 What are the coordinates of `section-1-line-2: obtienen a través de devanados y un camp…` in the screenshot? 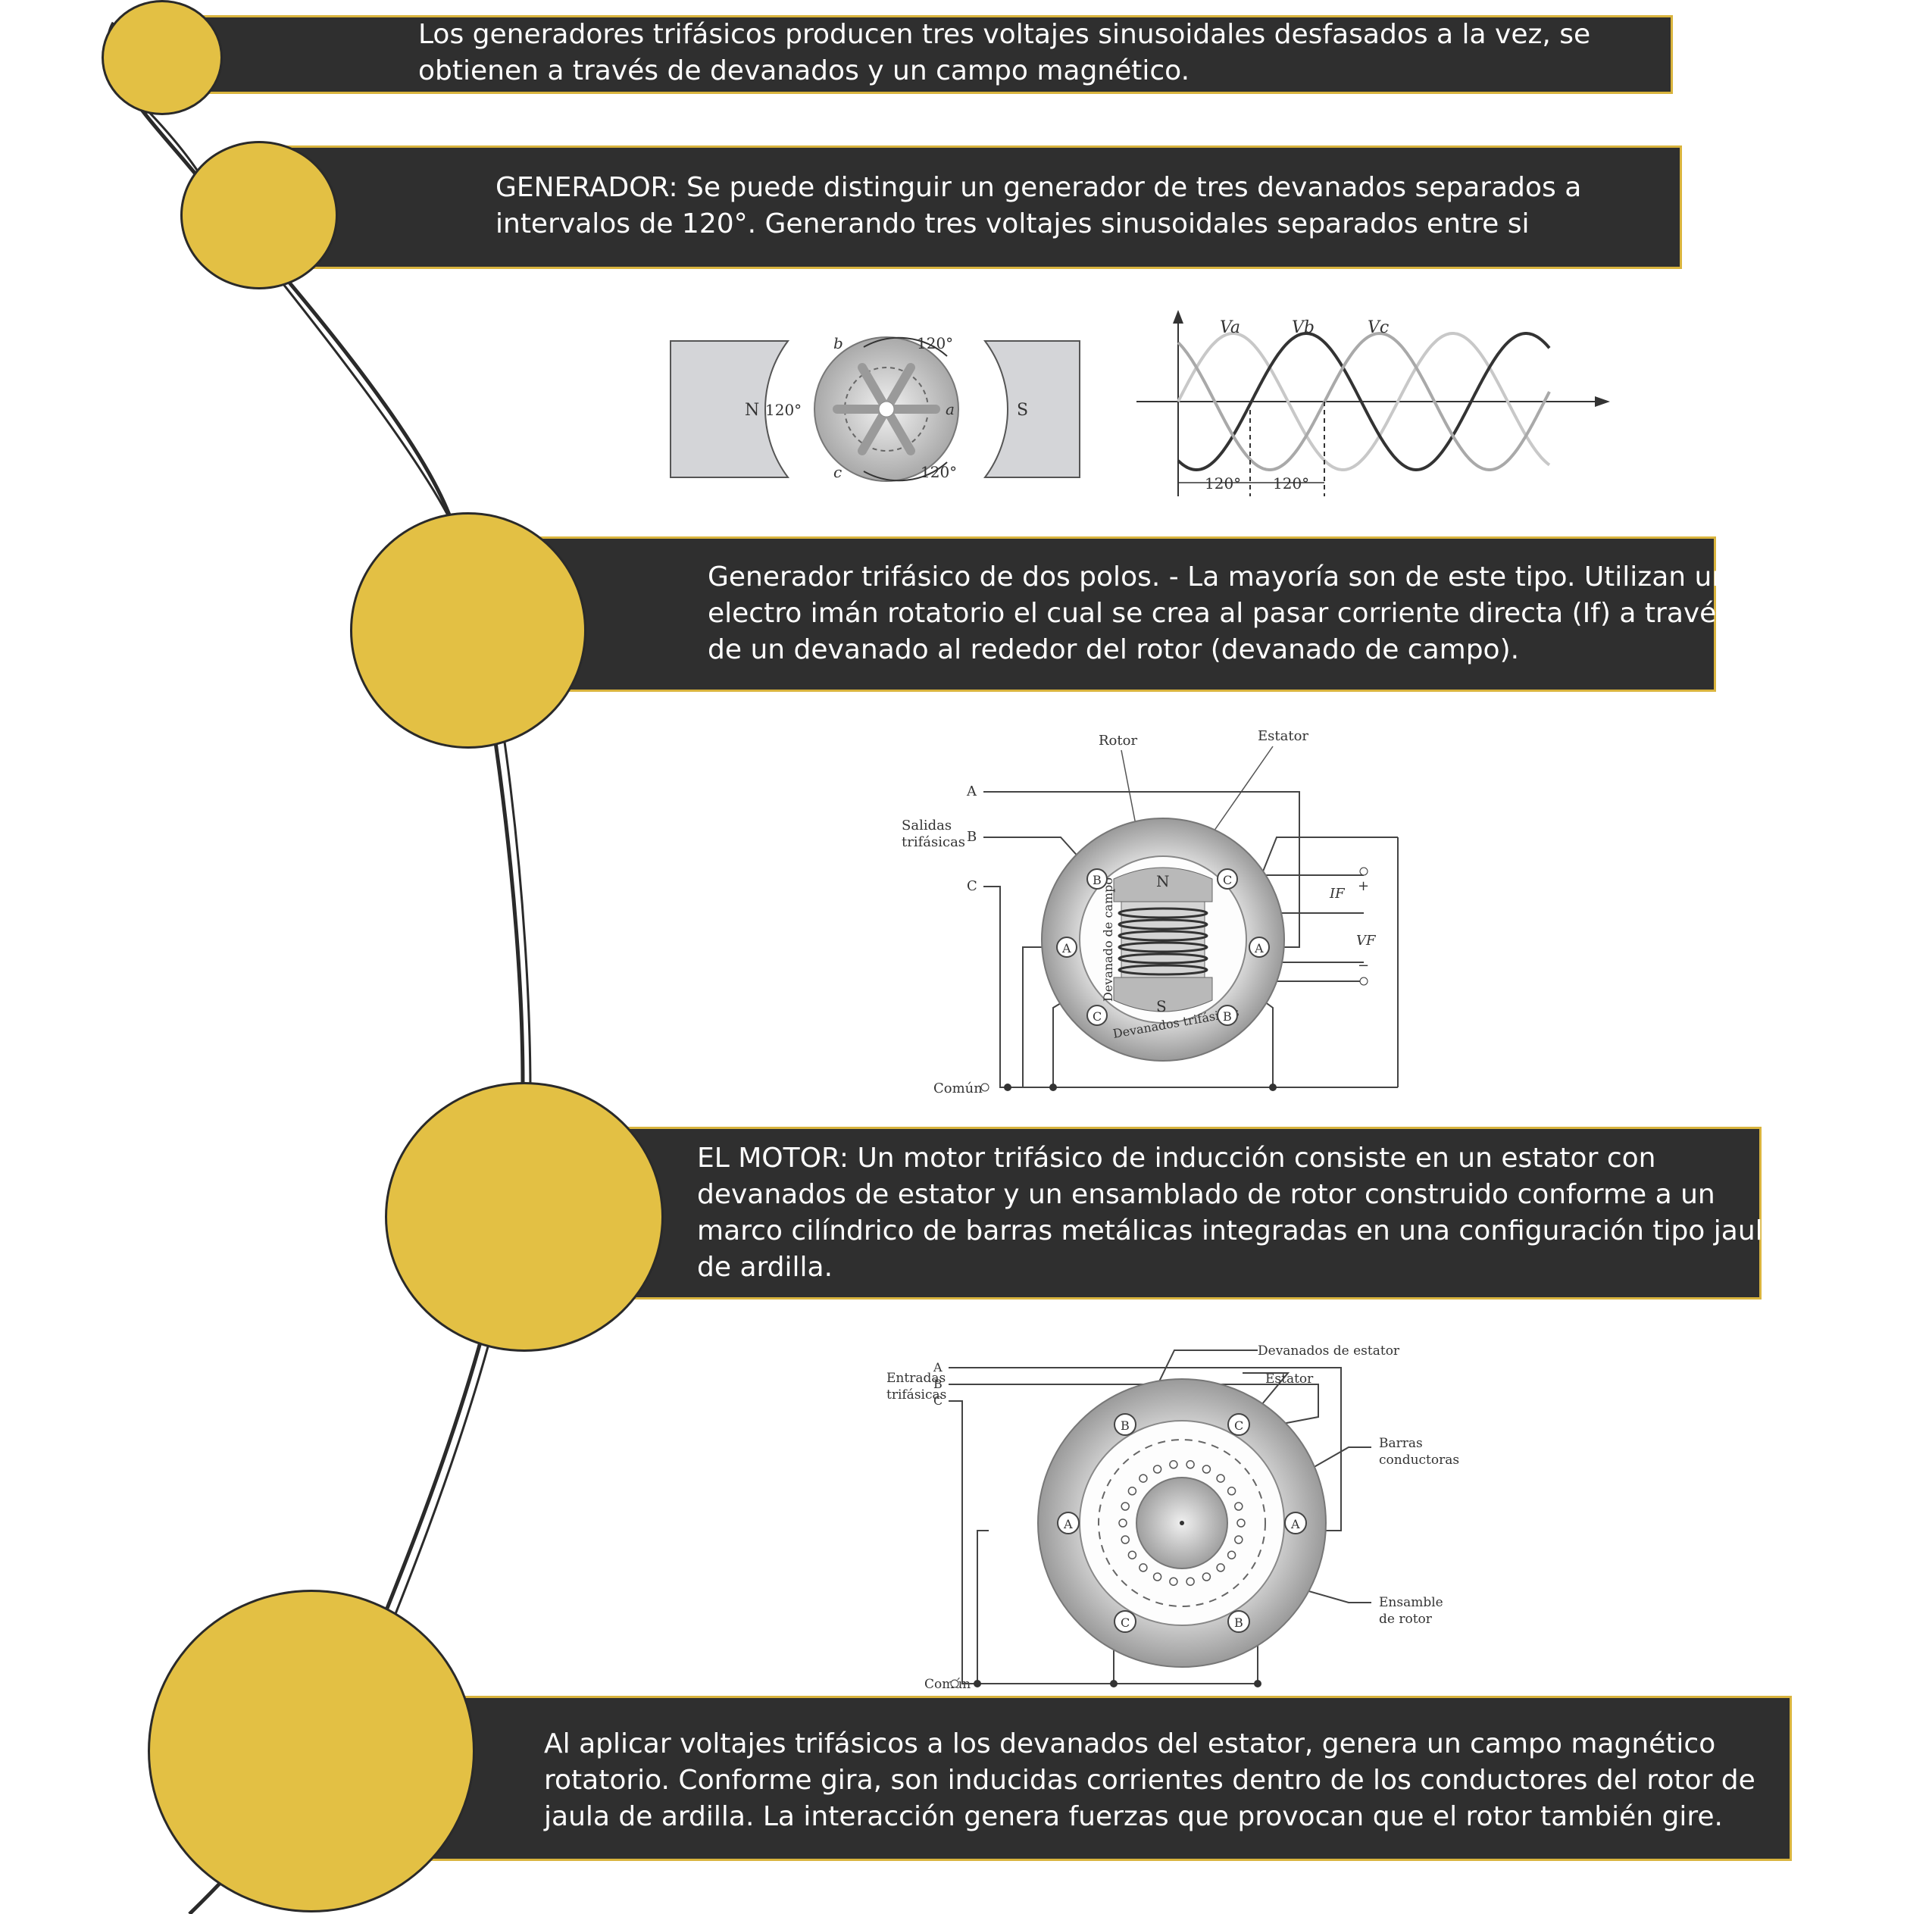 It's located at (804, 70).